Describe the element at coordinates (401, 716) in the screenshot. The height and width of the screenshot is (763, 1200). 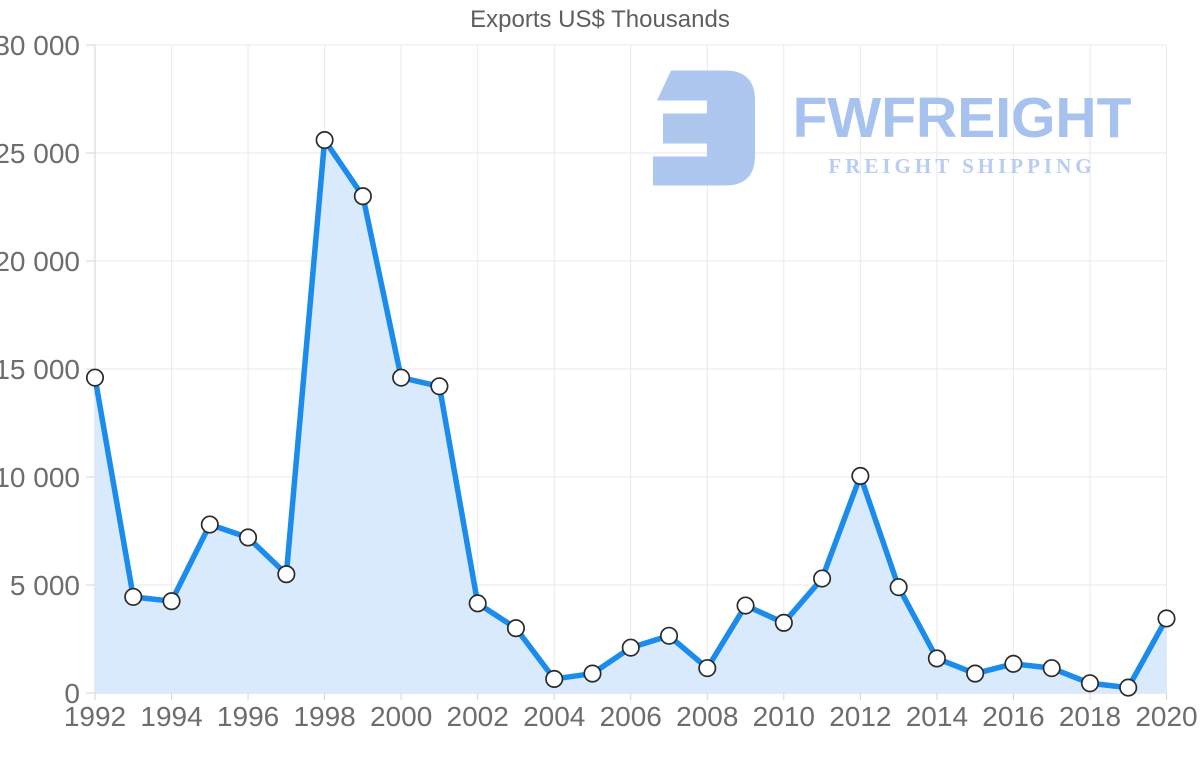
I see `x-axis-label: 2000` at that location.